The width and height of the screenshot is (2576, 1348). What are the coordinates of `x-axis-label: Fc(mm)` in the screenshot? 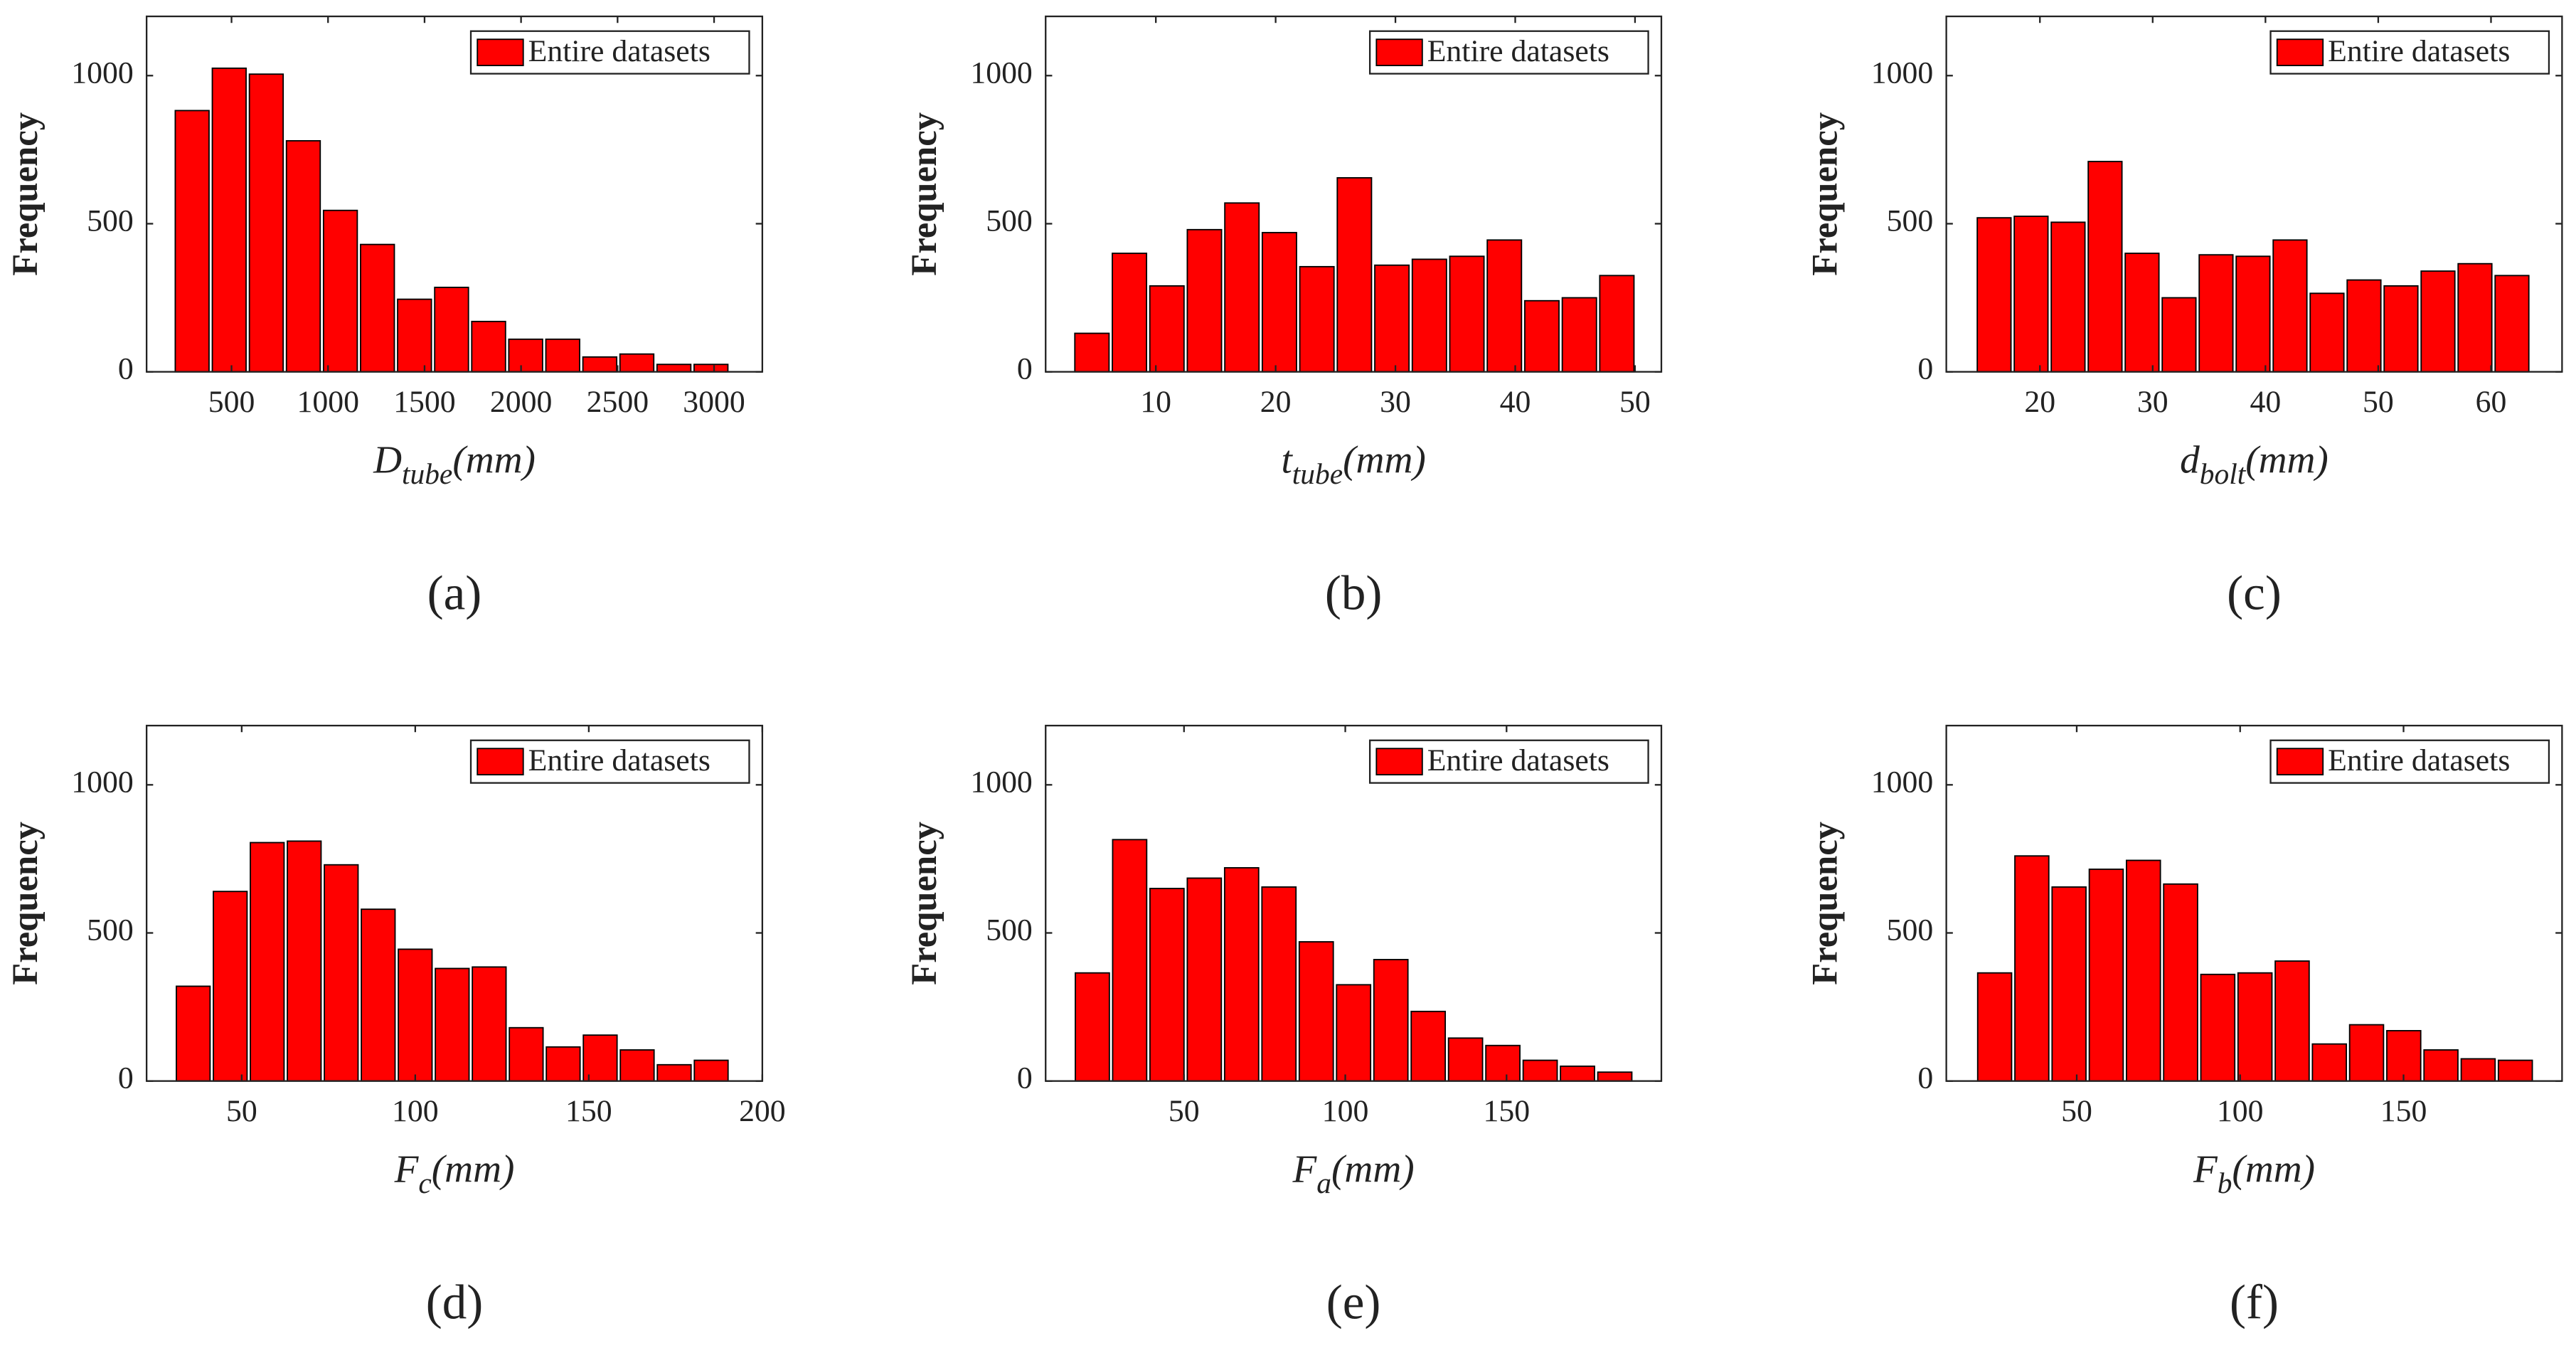 It's located at (454, 1173).